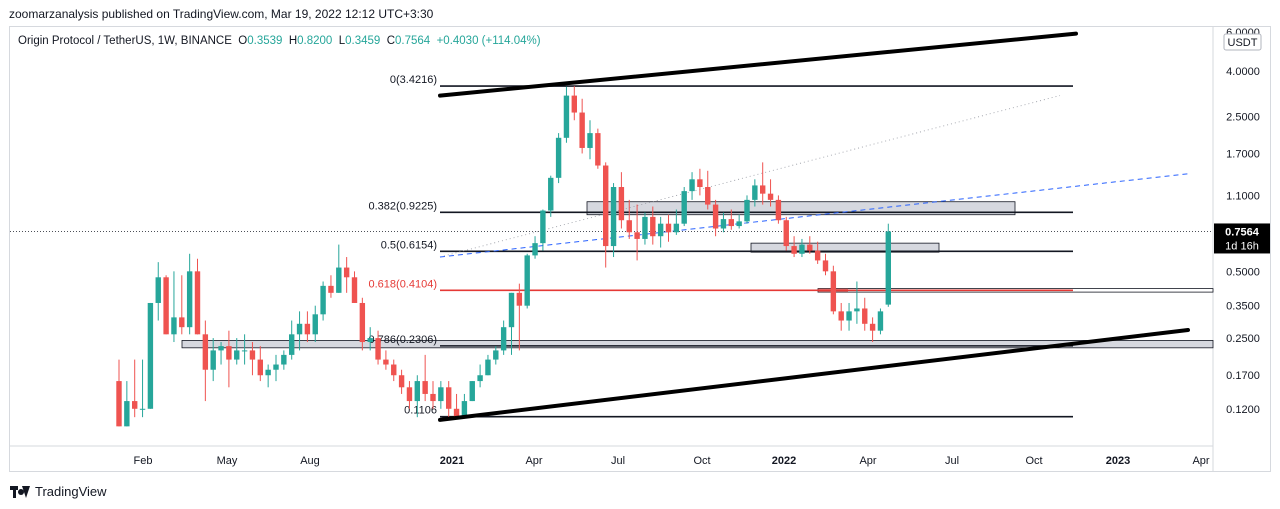  Describe the element at coordinates (1242, 238) in the screenshot. I see `current-price-box` at that location.